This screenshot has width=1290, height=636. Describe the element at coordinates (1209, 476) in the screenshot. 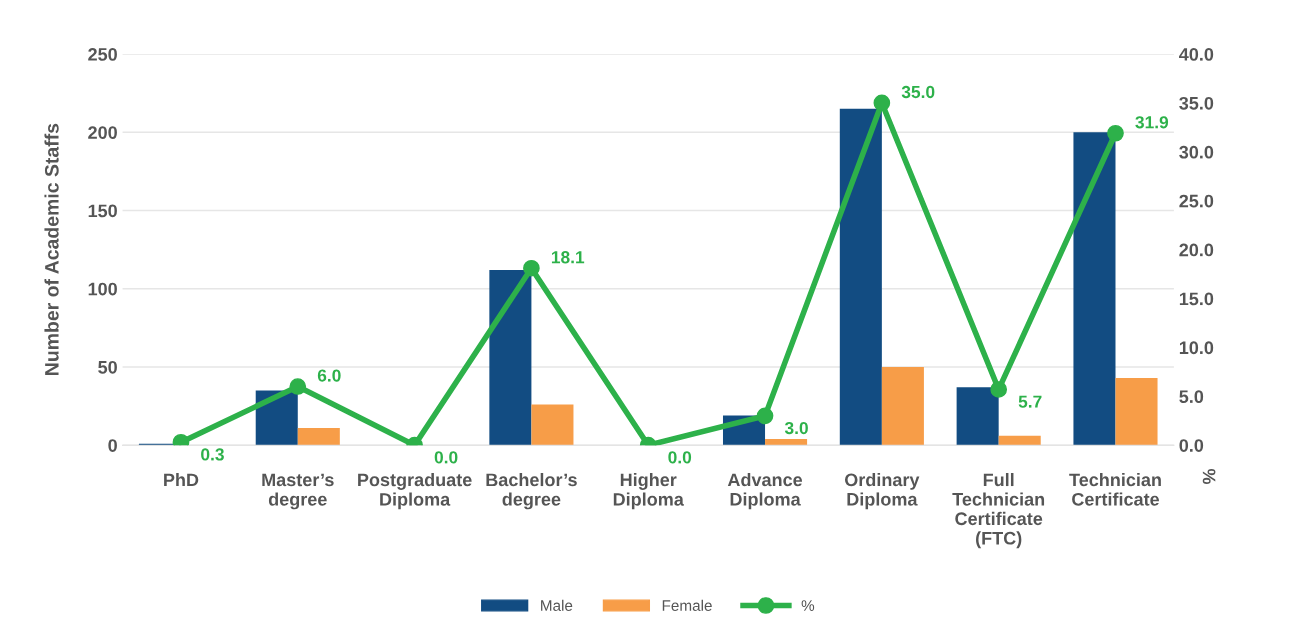

I see `y2-axis-title: %` at that location.